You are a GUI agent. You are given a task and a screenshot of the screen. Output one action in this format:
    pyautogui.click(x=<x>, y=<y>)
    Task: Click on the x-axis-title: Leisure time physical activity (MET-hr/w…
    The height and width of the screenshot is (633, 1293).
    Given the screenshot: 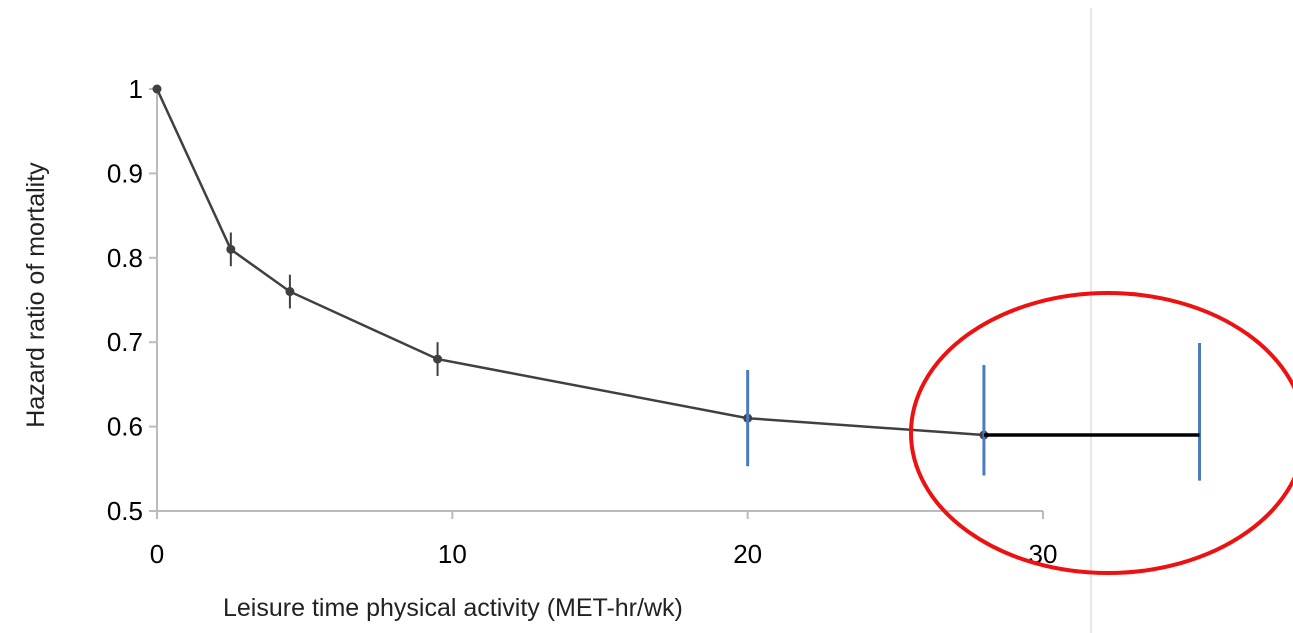 What is the action you would take?
    pyautogui.click(x=453, y=608)
    